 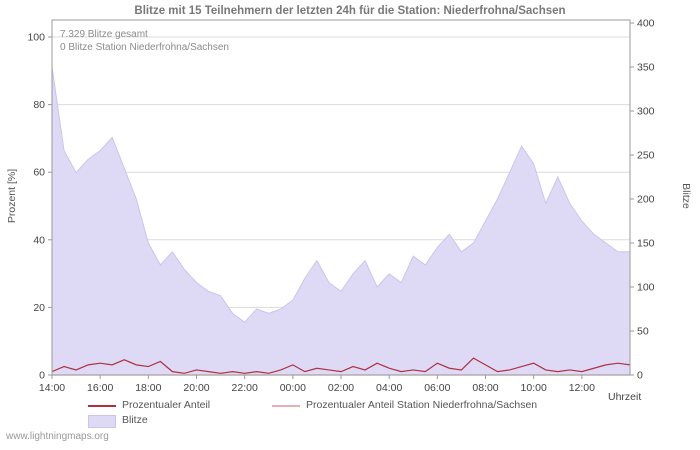 What do you see at coordinates (646, 68) in the screenshot?
I see `right-axis-tick-label: 350` at bounding box center [646, 68].